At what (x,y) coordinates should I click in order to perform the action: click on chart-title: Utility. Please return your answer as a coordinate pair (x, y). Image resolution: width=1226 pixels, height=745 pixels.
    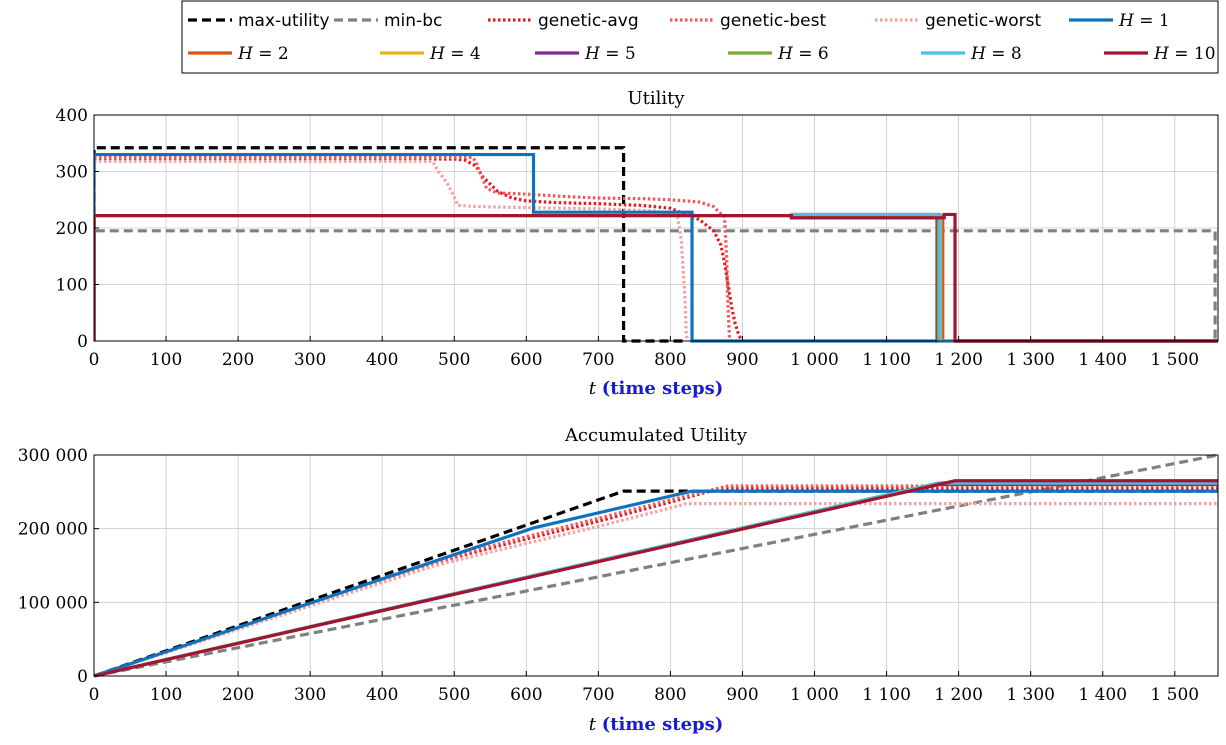
    Looking at the image, I should click on (656, 98).